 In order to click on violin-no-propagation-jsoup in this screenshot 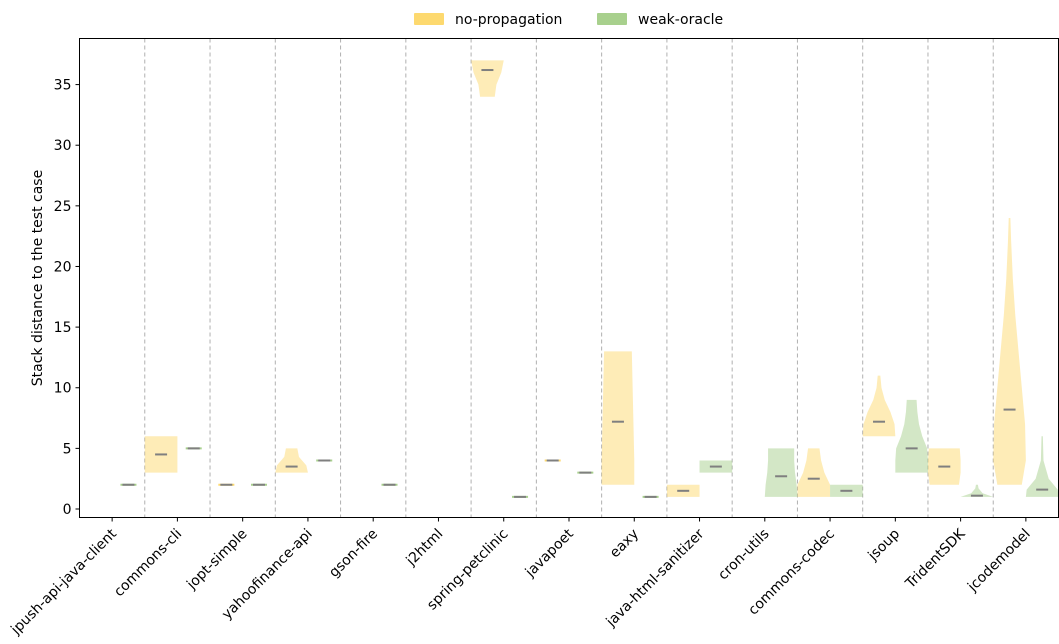, I will do `click(879, 406)`.